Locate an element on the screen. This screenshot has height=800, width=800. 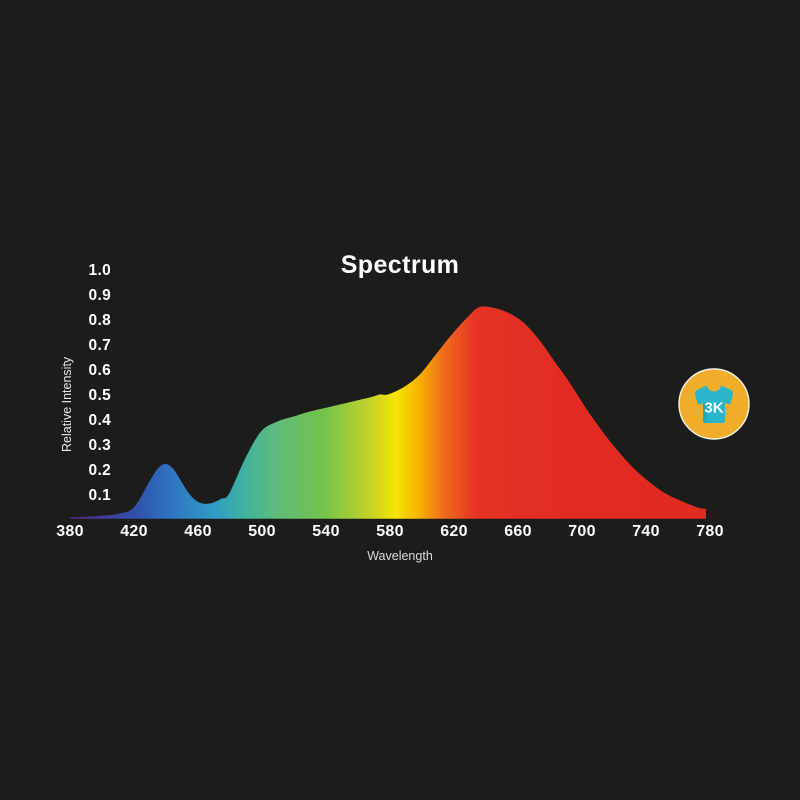
tshirt-badge: 3K is located at coordinates (714, 404).